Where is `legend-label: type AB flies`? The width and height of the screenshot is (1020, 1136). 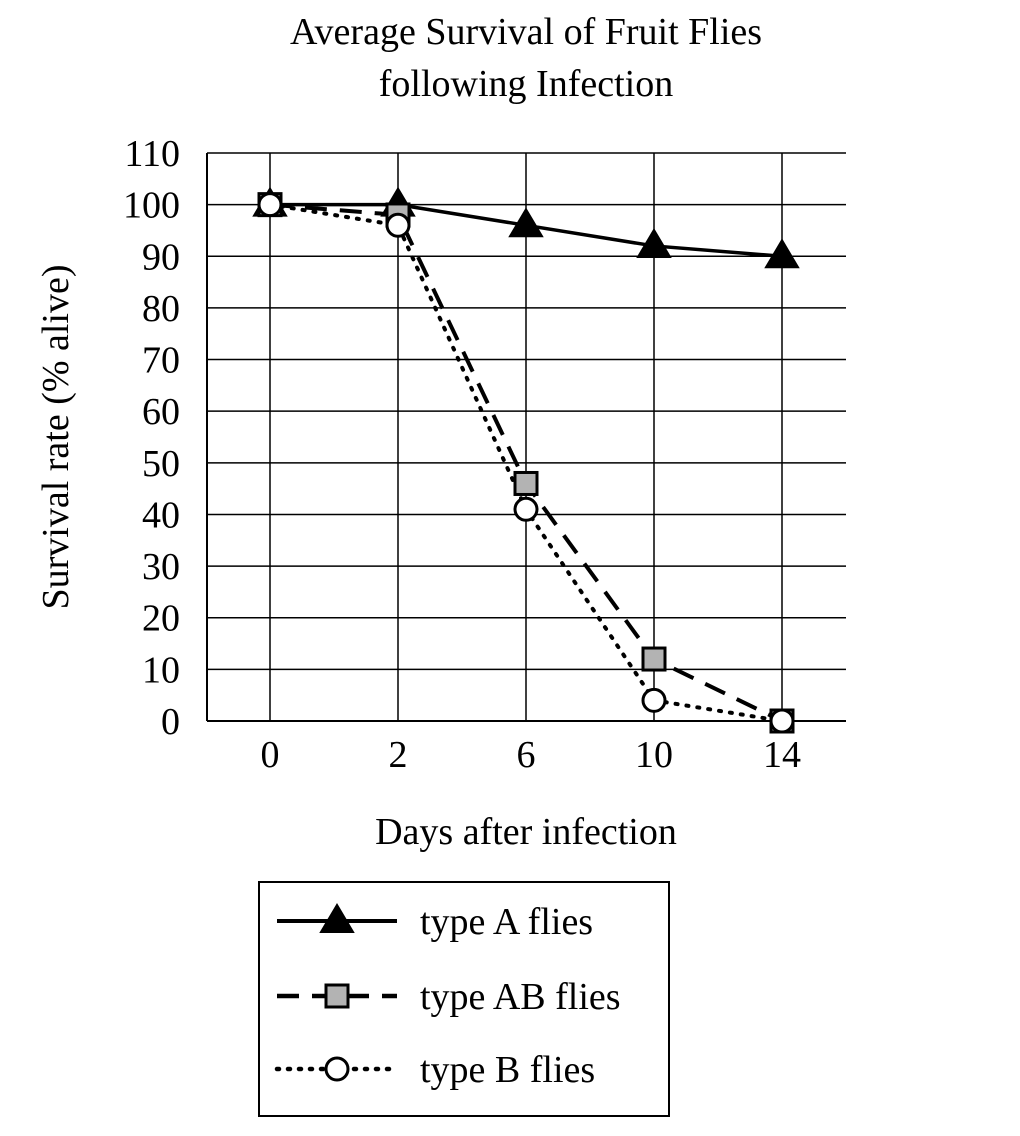
legend-label: type AB flies is located at coordinates (520, 997).